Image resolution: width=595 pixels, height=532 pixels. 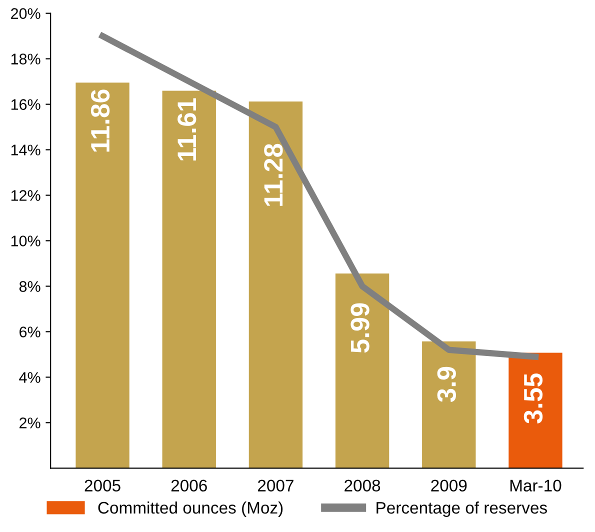 What do you see at coordinates (189, 486) in the screenshot?
I see `x-tick-label: 2006` at bounding box center [189, 486].